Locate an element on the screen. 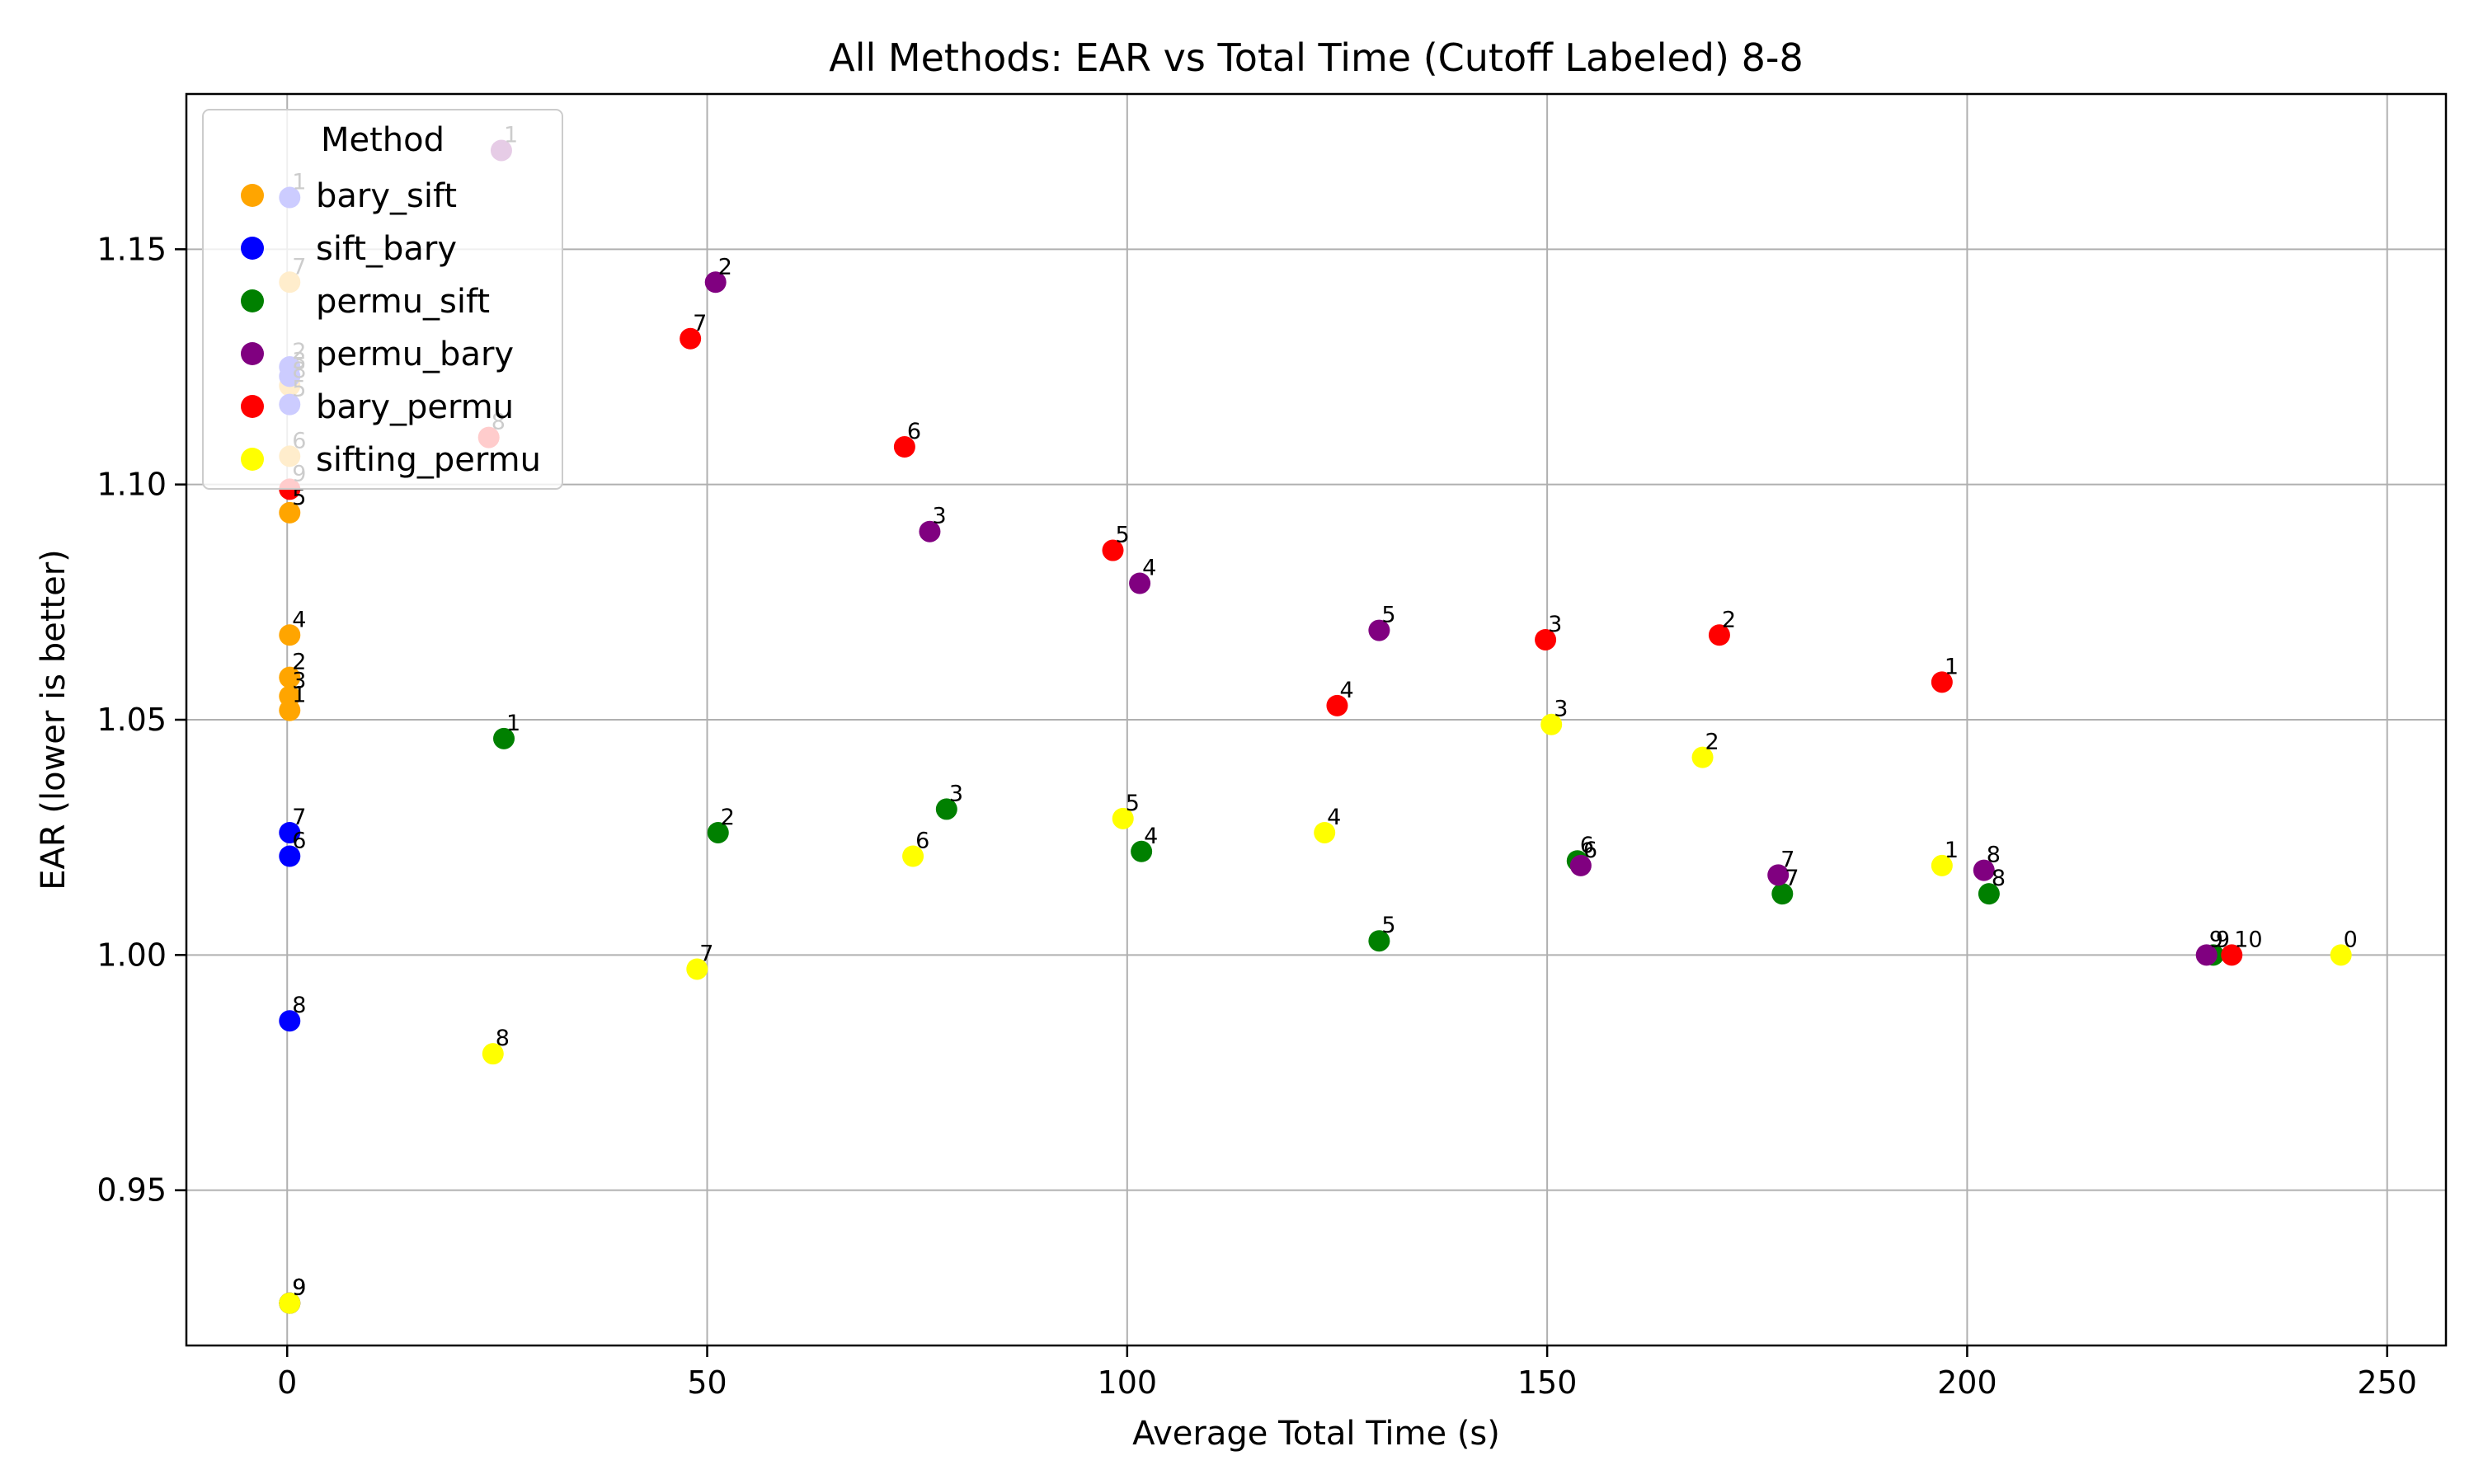  sift-bary-point-label: 9 is located at coordinates (299, 1288).